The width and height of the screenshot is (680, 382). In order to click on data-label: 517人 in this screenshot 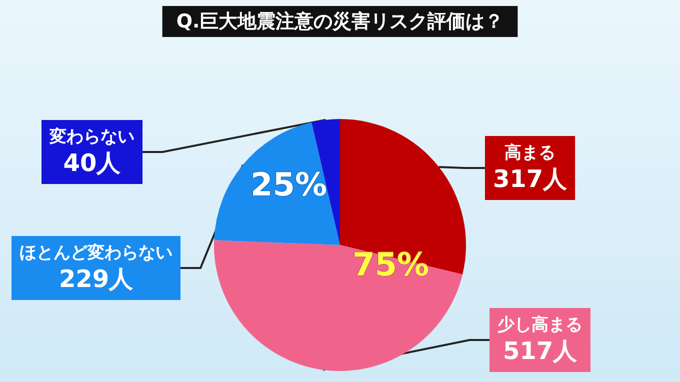, I will do `click(540, 351)`.